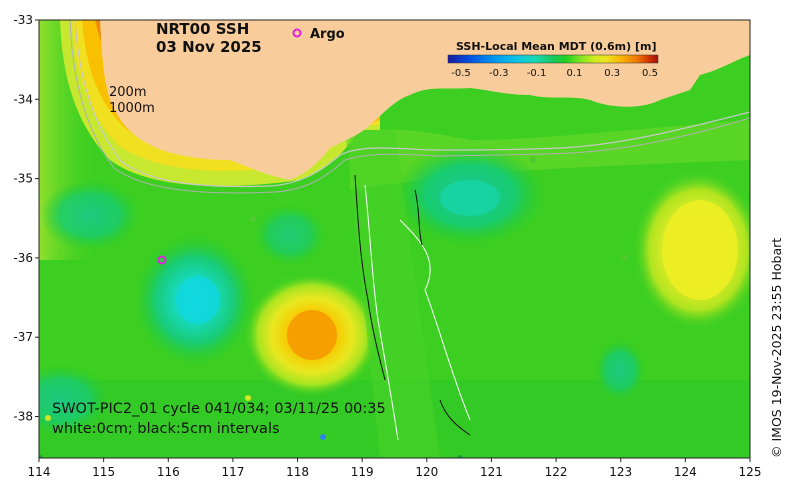 The image size is (791, 492). Describe the element at coordinates (395, 468) in the screenshot. I see `x-axis: 114 115 116 117 118 119 120 121 122 123 124 125` at that location.